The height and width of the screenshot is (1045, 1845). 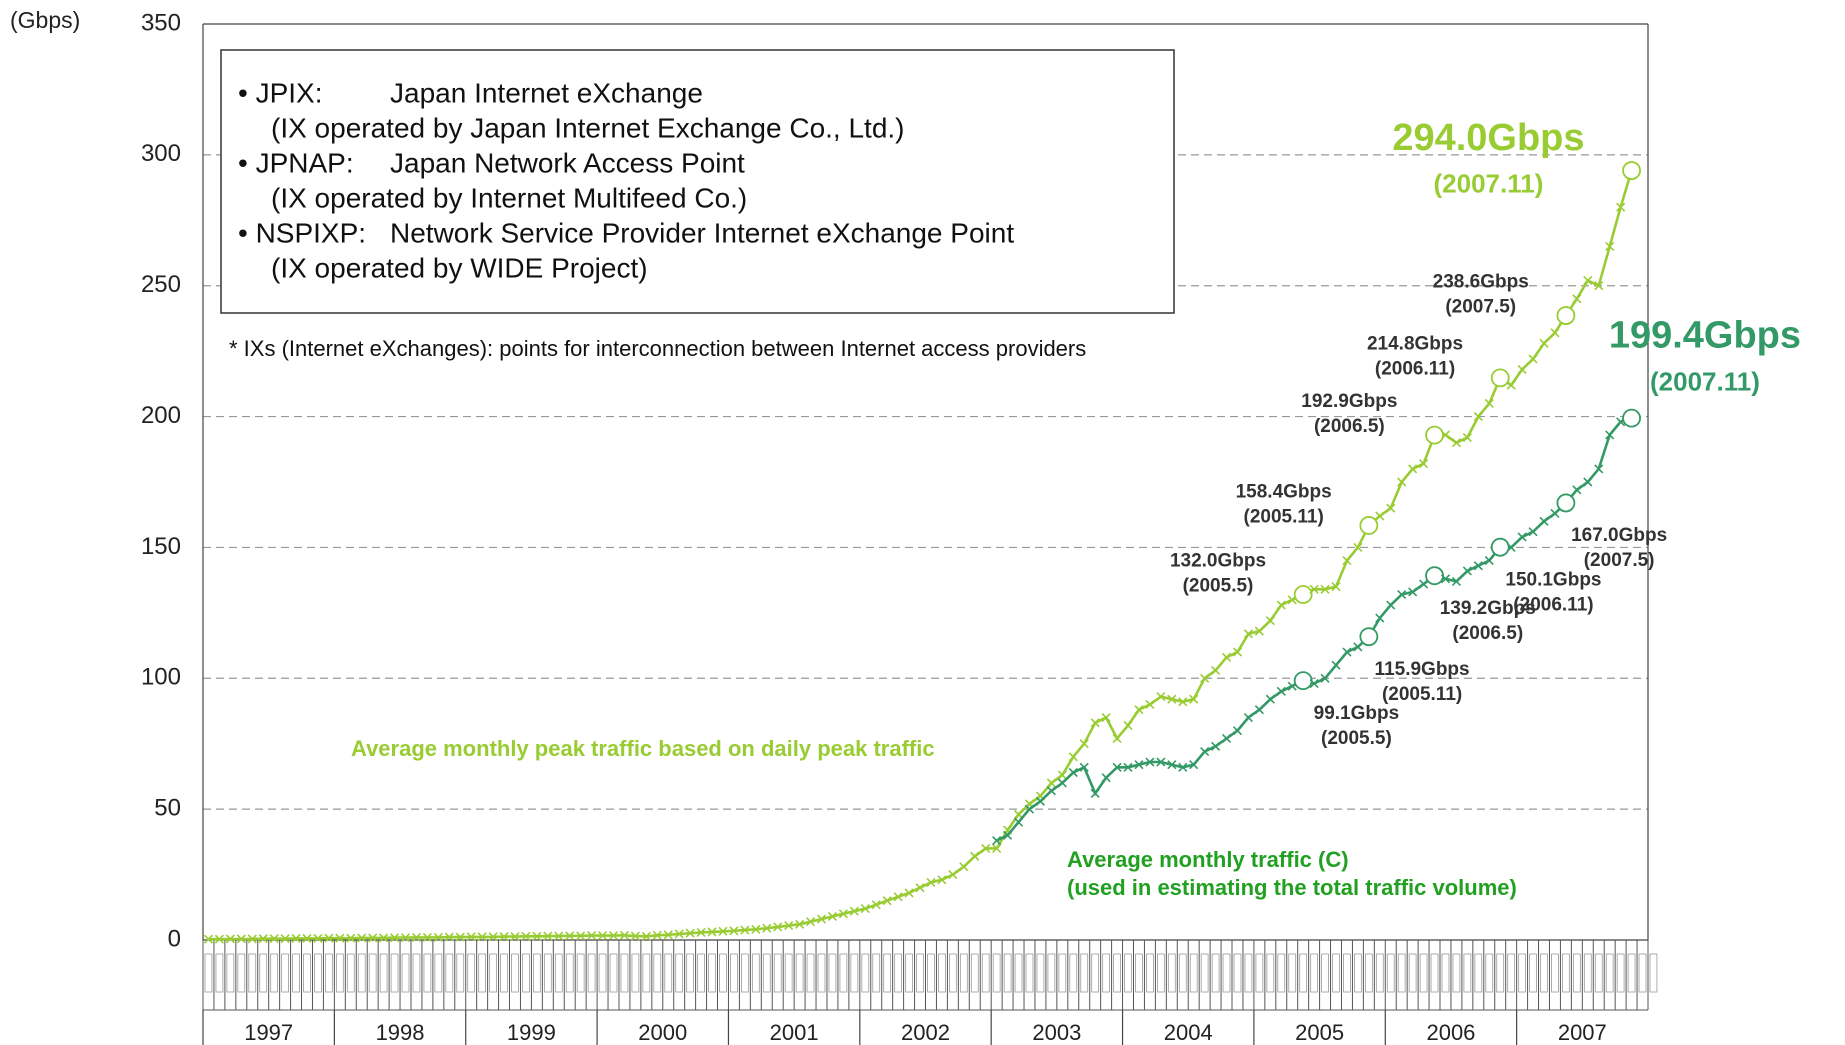 I want to click on value-label: 99.1Gbps, so click(x=1357, y=713).